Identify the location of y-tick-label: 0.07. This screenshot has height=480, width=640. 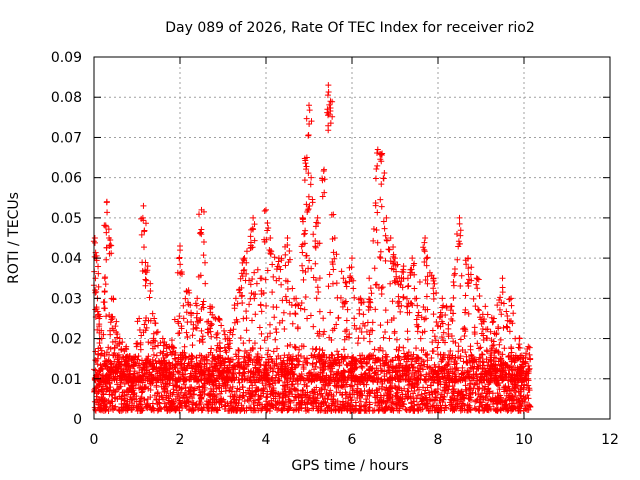
(66, 138).